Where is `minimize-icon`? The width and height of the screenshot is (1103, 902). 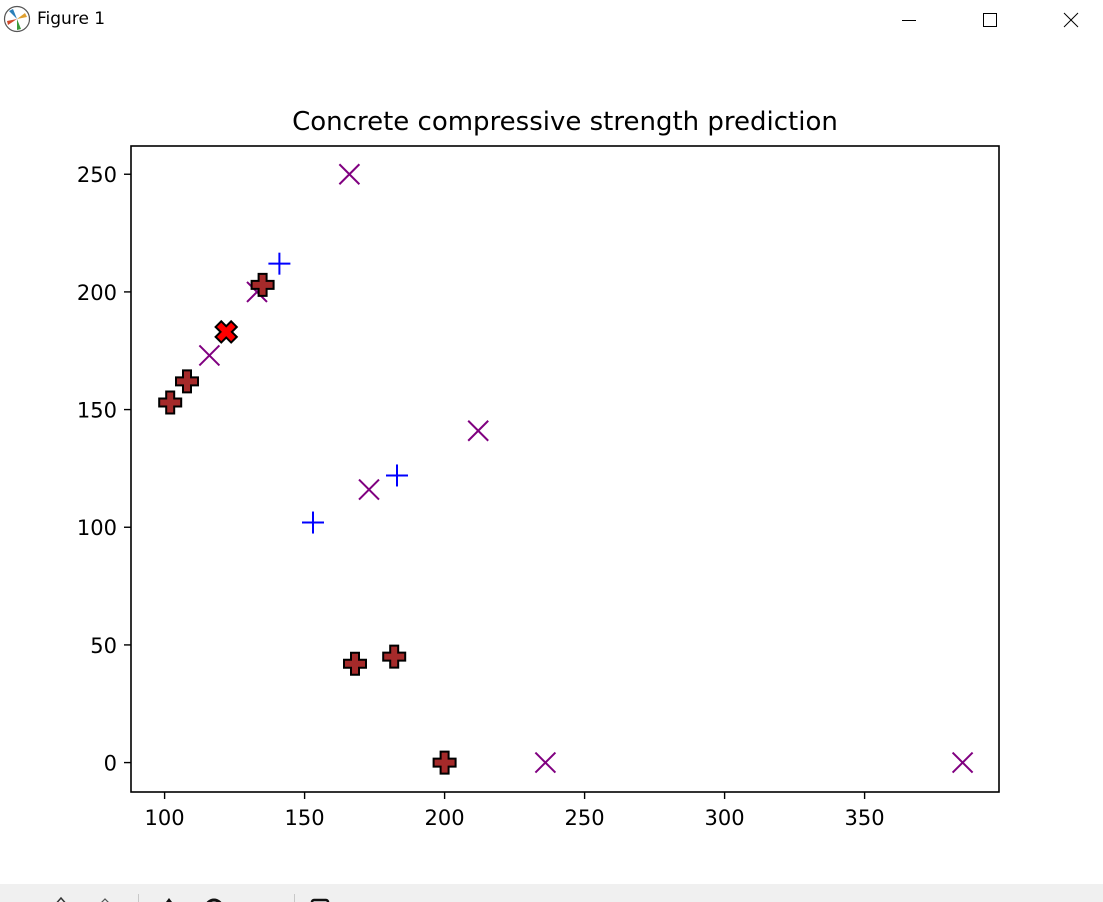
minimize-icon is located at coordinates (909, 20).